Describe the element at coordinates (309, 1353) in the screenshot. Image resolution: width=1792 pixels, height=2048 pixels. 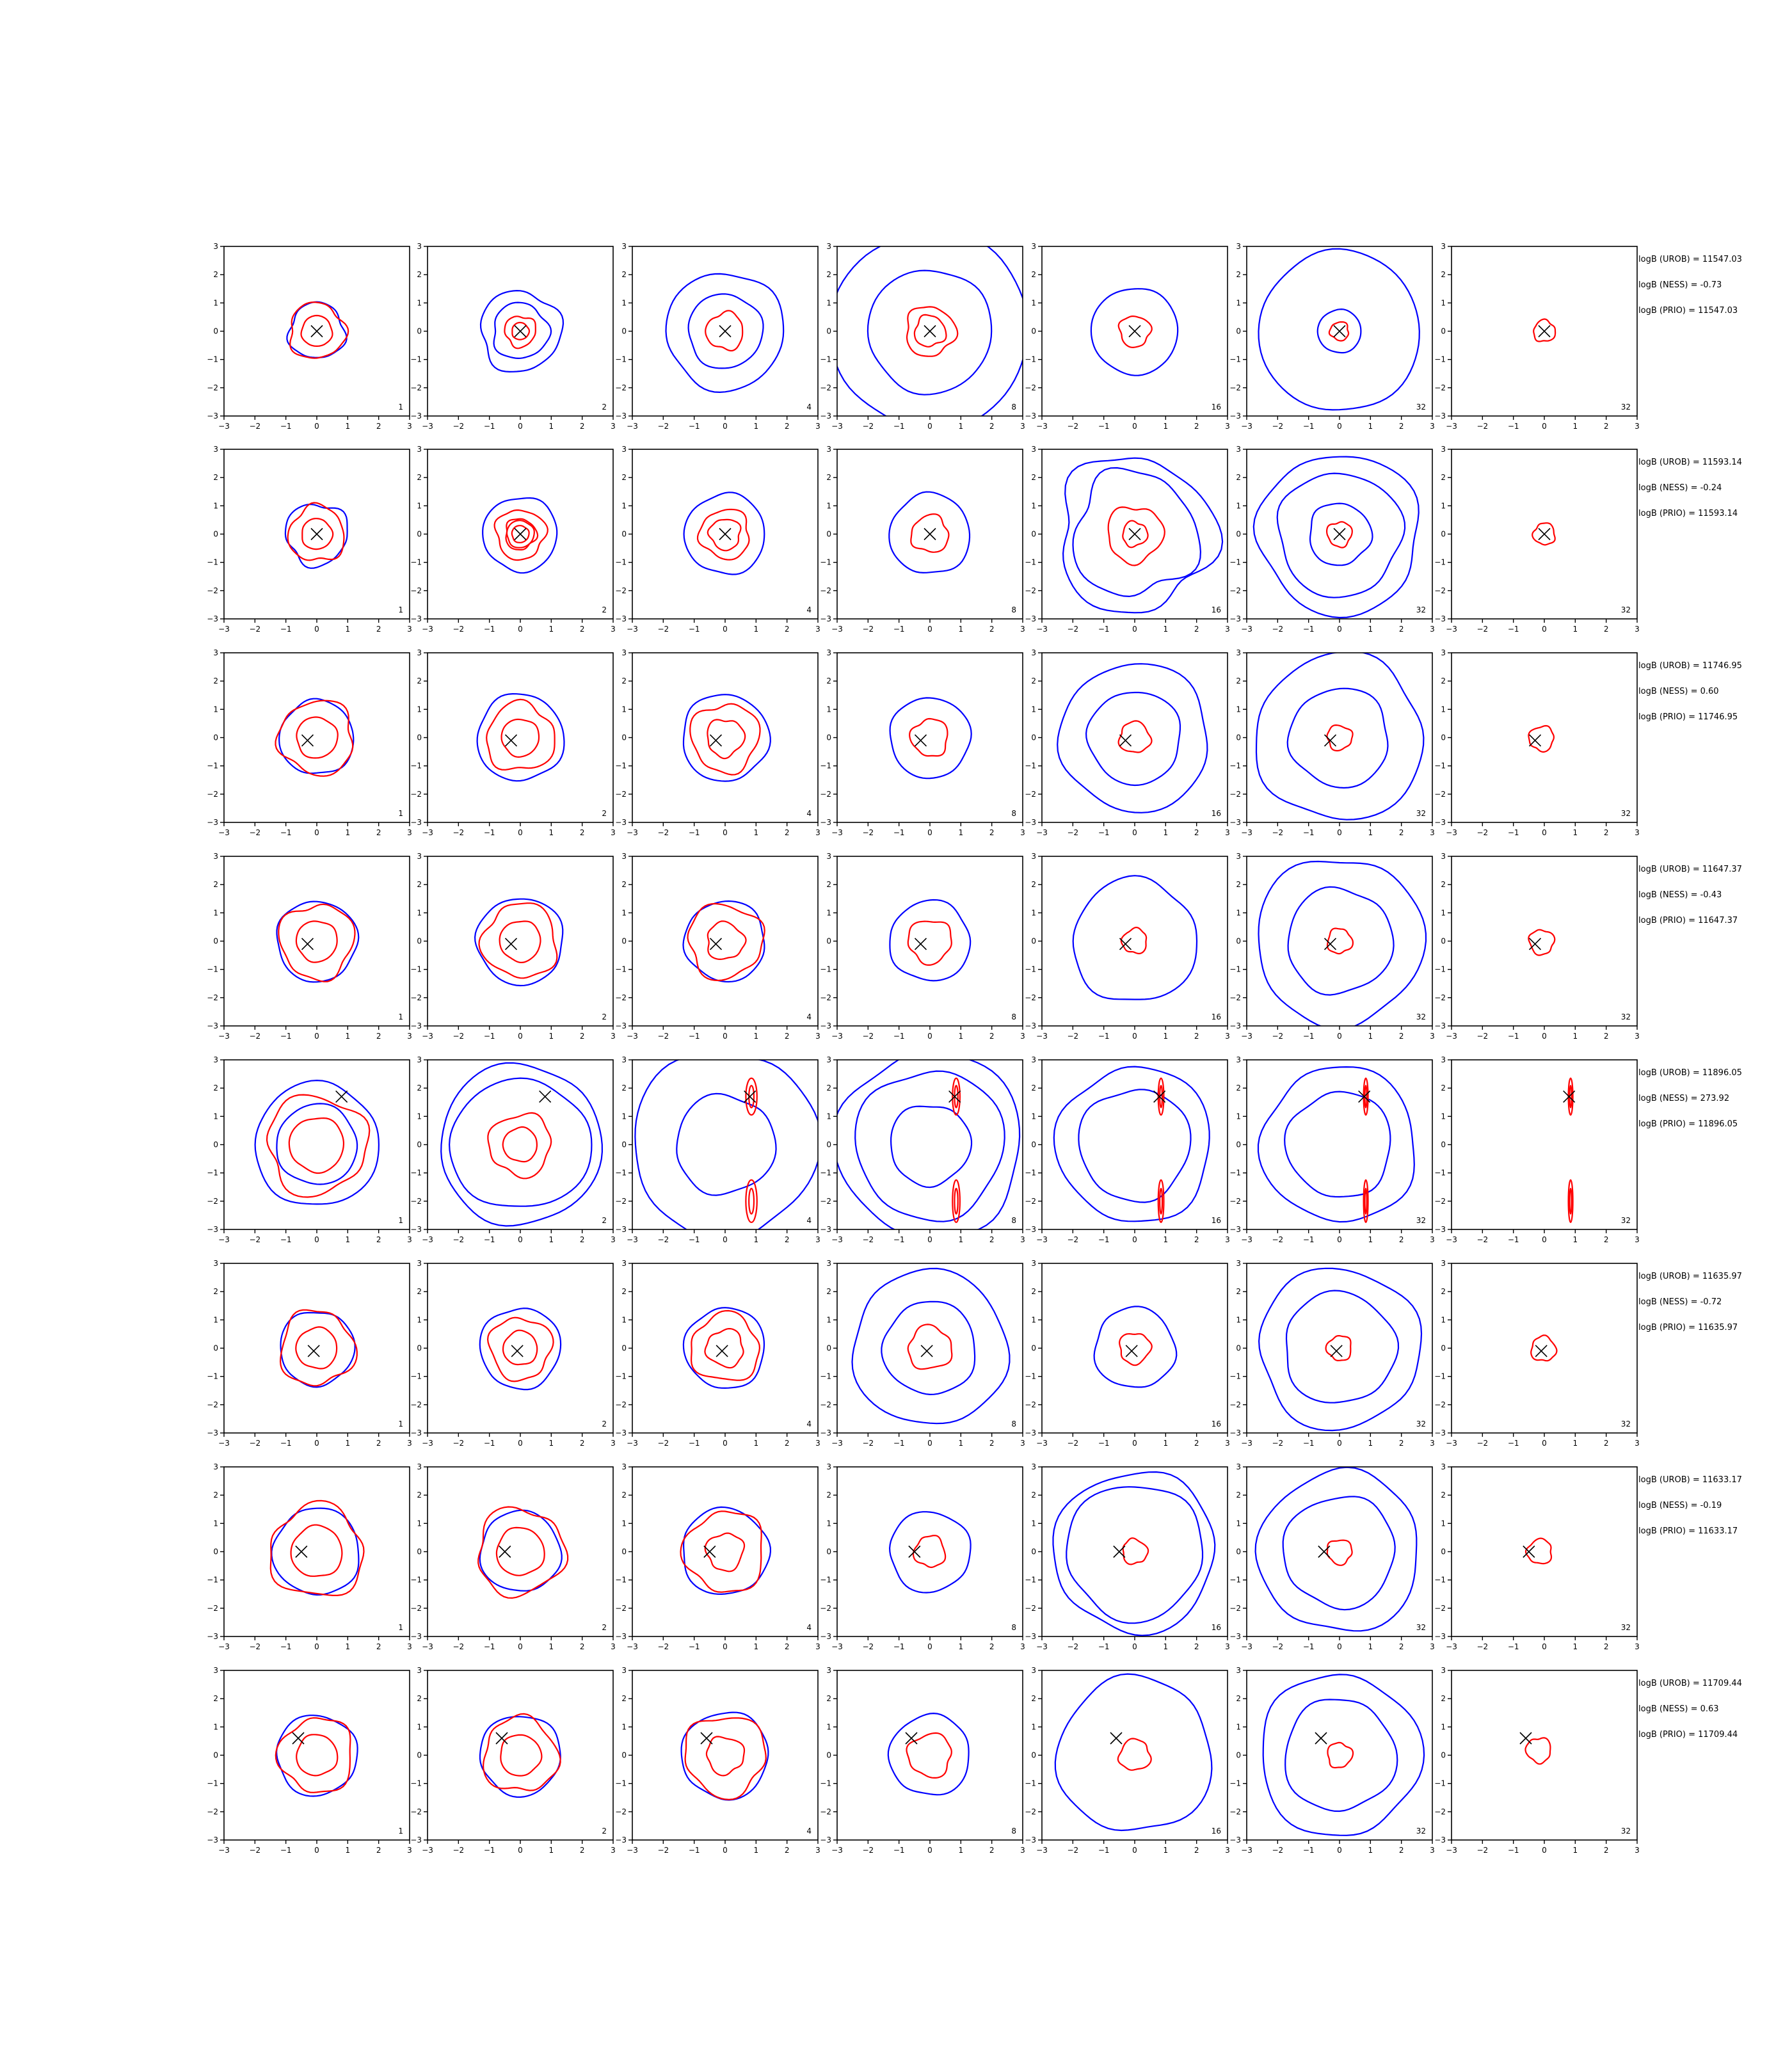
I see `panel-r6-c1: −3−3 −2 −2 −1 −1 0 0 1 1 2 2 3 3 1` at that location.